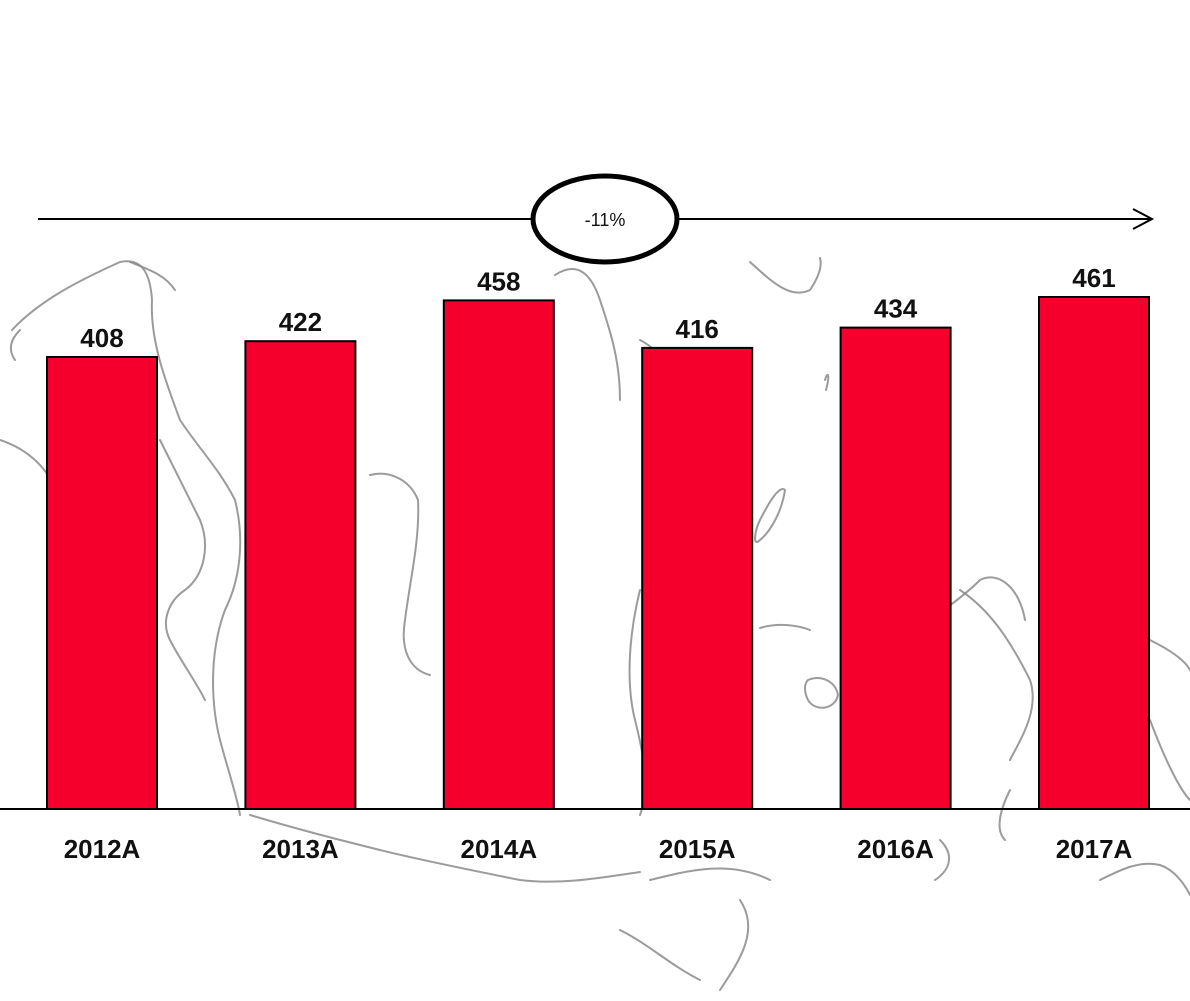 The width and height of the screenshot is (1190, 1001). What do you see at coordinates (598, 849) in the screenshot?
I see `tick-labels-layer: 2012A 2013A 2014A 2015A 2016A 2017A` at bounding box center [598, 849].